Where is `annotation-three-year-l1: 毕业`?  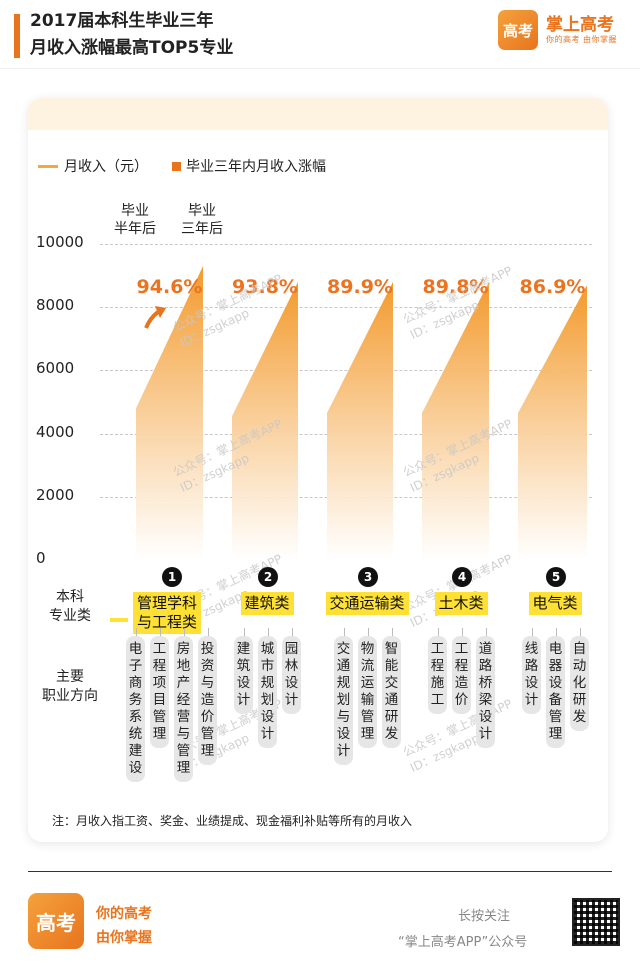
annotation-three-year-l1: 毕业 is located at coordinates (202, 211).